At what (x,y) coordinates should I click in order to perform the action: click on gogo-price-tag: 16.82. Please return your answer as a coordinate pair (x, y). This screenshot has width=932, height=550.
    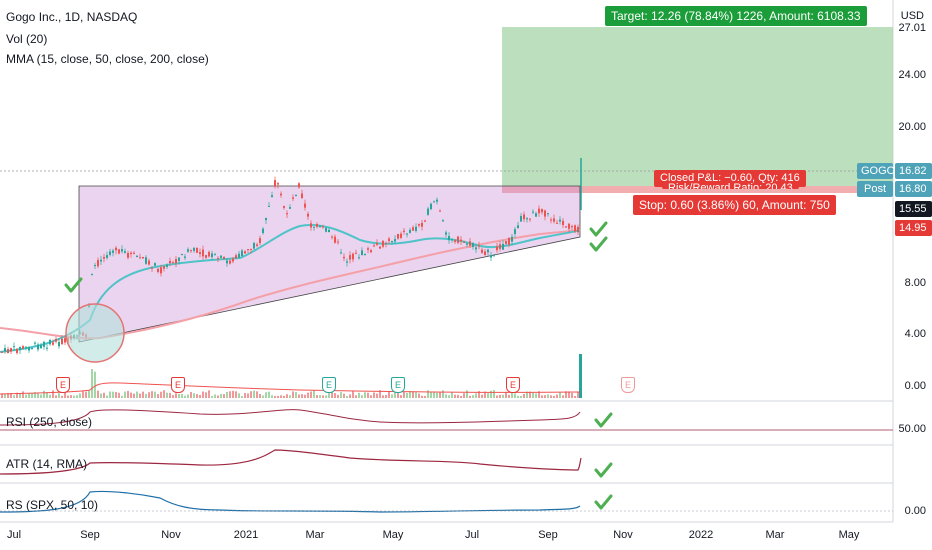
    Looking at the image, I should click on (913, 171).